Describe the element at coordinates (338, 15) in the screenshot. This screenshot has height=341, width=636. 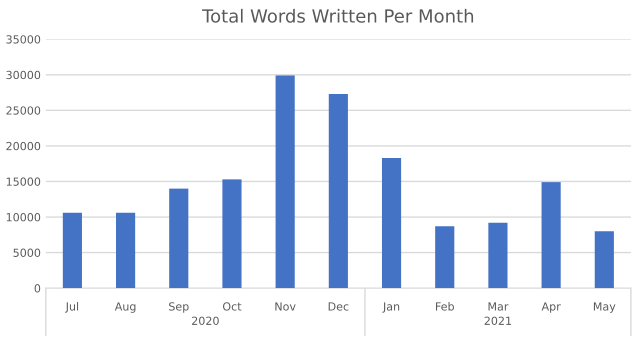
I see `chart-title: Total Words Written Per Month` at that location.